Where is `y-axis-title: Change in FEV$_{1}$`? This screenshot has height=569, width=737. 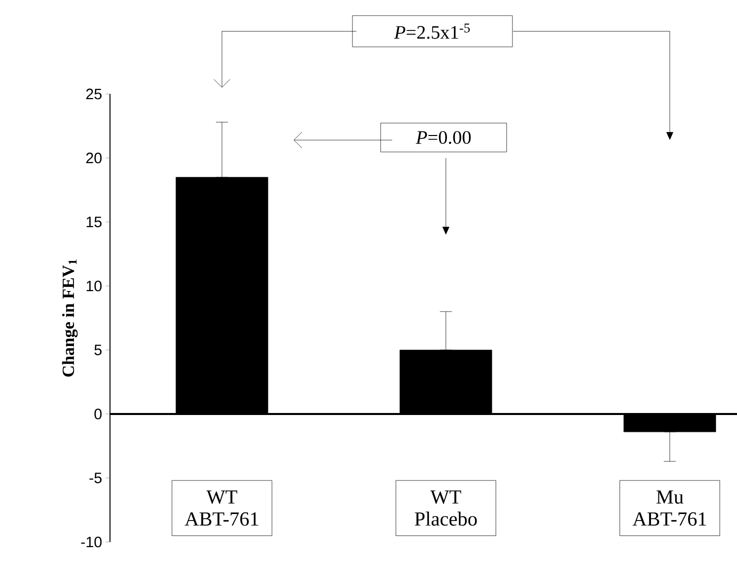
y-axis-title: Change in FEV$_{1}$ is located at coordinates (70, 318).